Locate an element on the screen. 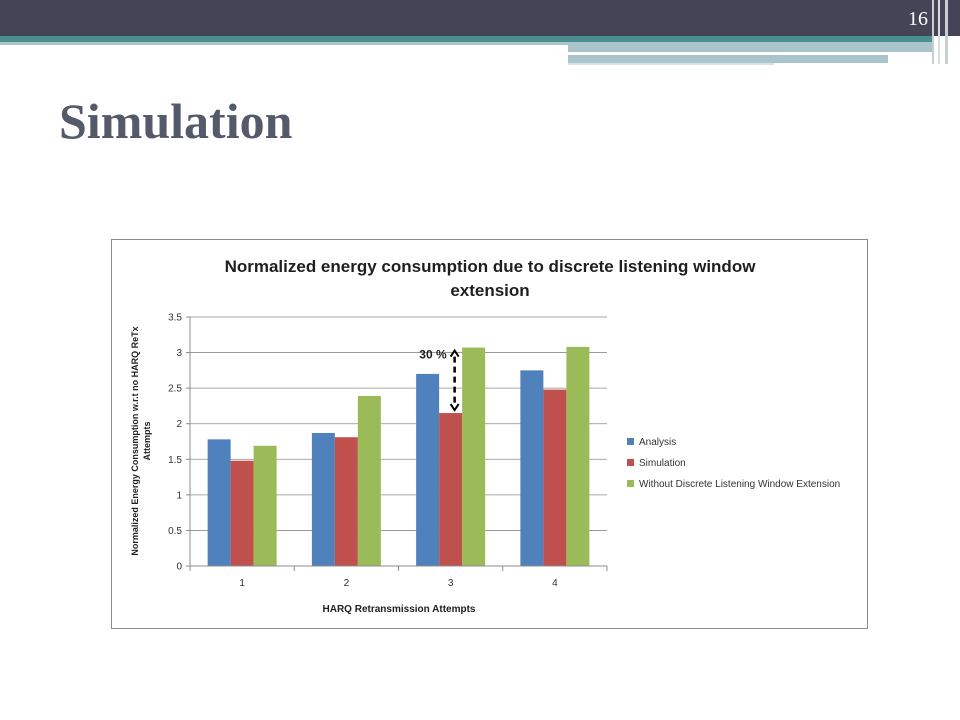  legend-label: Simulation is located at coordinates (662, 463).